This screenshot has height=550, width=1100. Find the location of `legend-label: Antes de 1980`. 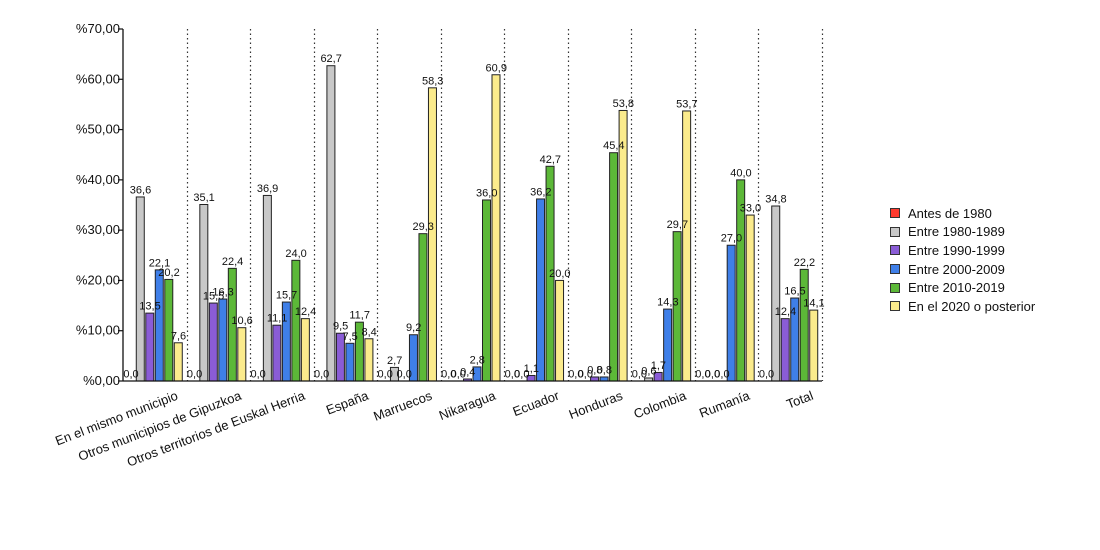

legend-label: Antes de 1980 is located at coordinates (950, 213).